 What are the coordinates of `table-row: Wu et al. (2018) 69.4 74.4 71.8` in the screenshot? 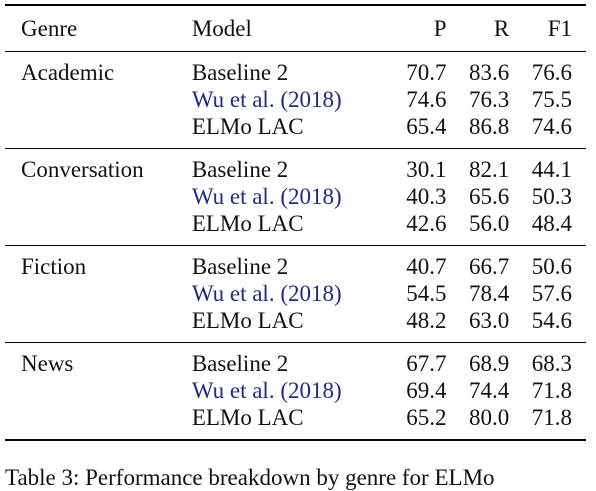 It's located at (295, 390).